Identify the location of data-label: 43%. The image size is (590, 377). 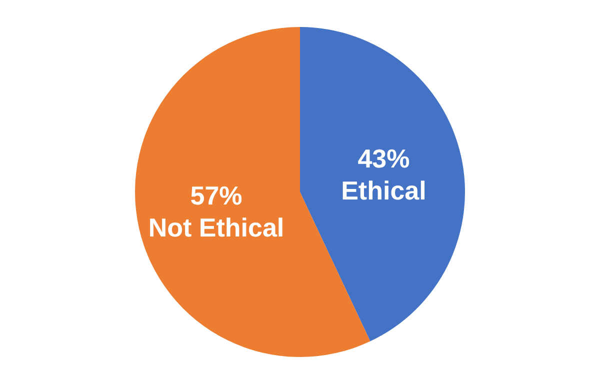
(384, 158).